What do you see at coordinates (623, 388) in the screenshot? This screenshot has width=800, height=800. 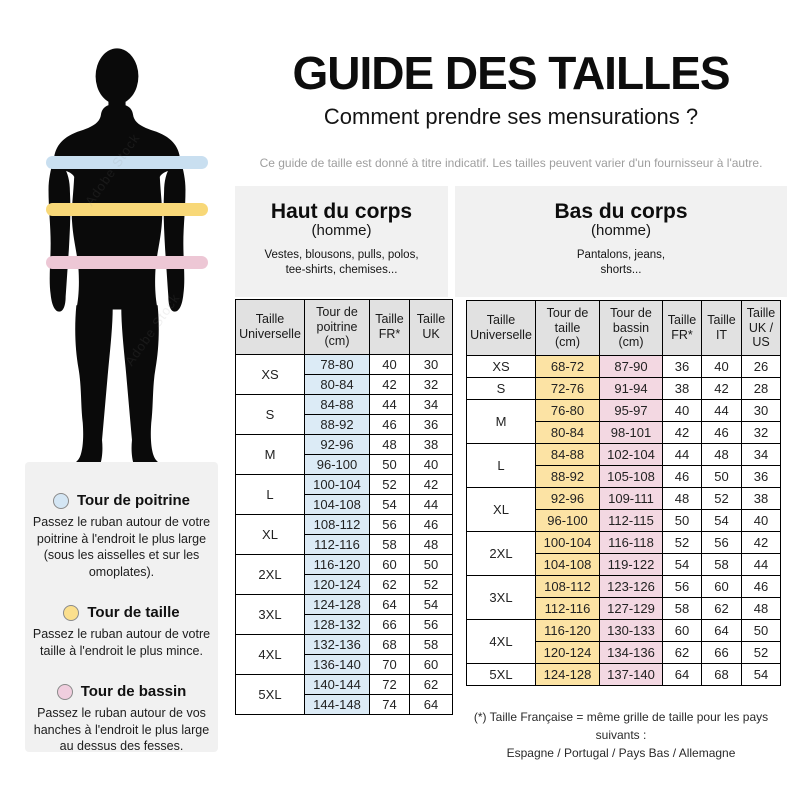 I see `table-row: S 72-76 91-94 38 42 28` at bounding box center [623, 388].